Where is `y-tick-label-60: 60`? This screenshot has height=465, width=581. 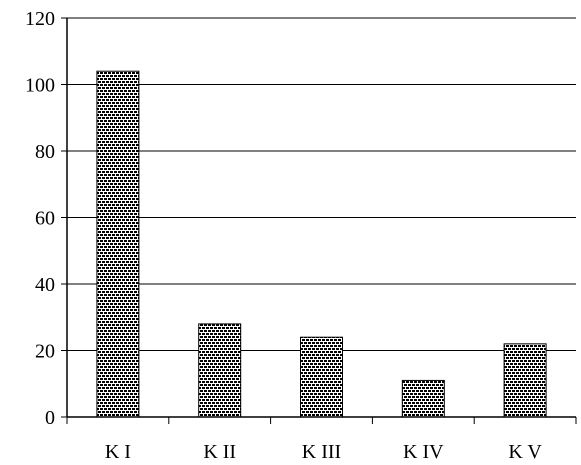 y-tick-label-60: 60 is located at coordinates (45, 219).